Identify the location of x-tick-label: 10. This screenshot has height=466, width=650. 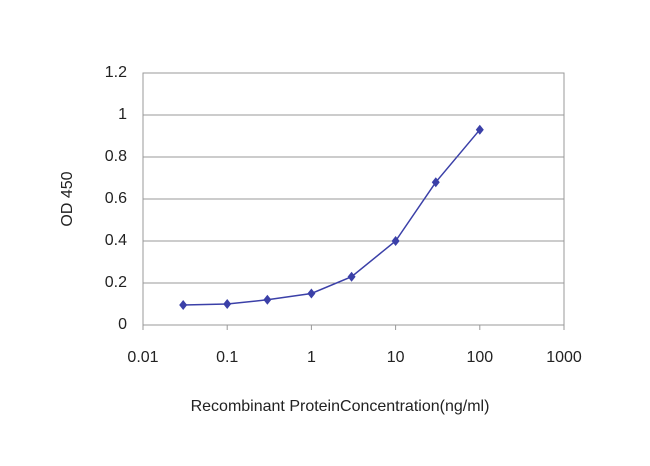
(396, 357).